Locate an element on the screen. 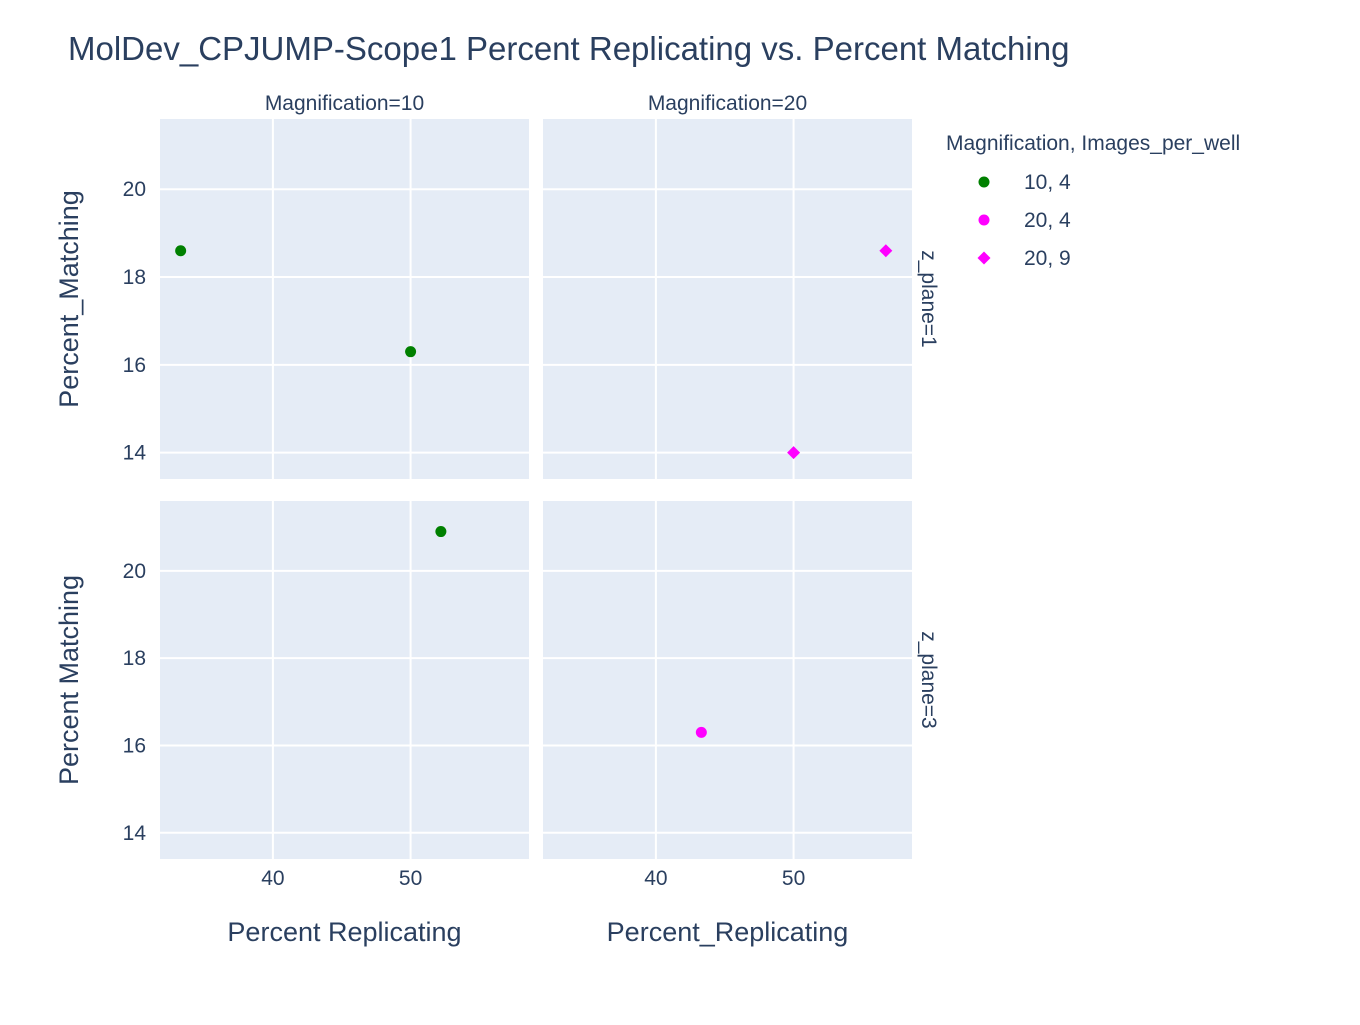  plot-area-r1-c0 is located at coordinates (344, 680).